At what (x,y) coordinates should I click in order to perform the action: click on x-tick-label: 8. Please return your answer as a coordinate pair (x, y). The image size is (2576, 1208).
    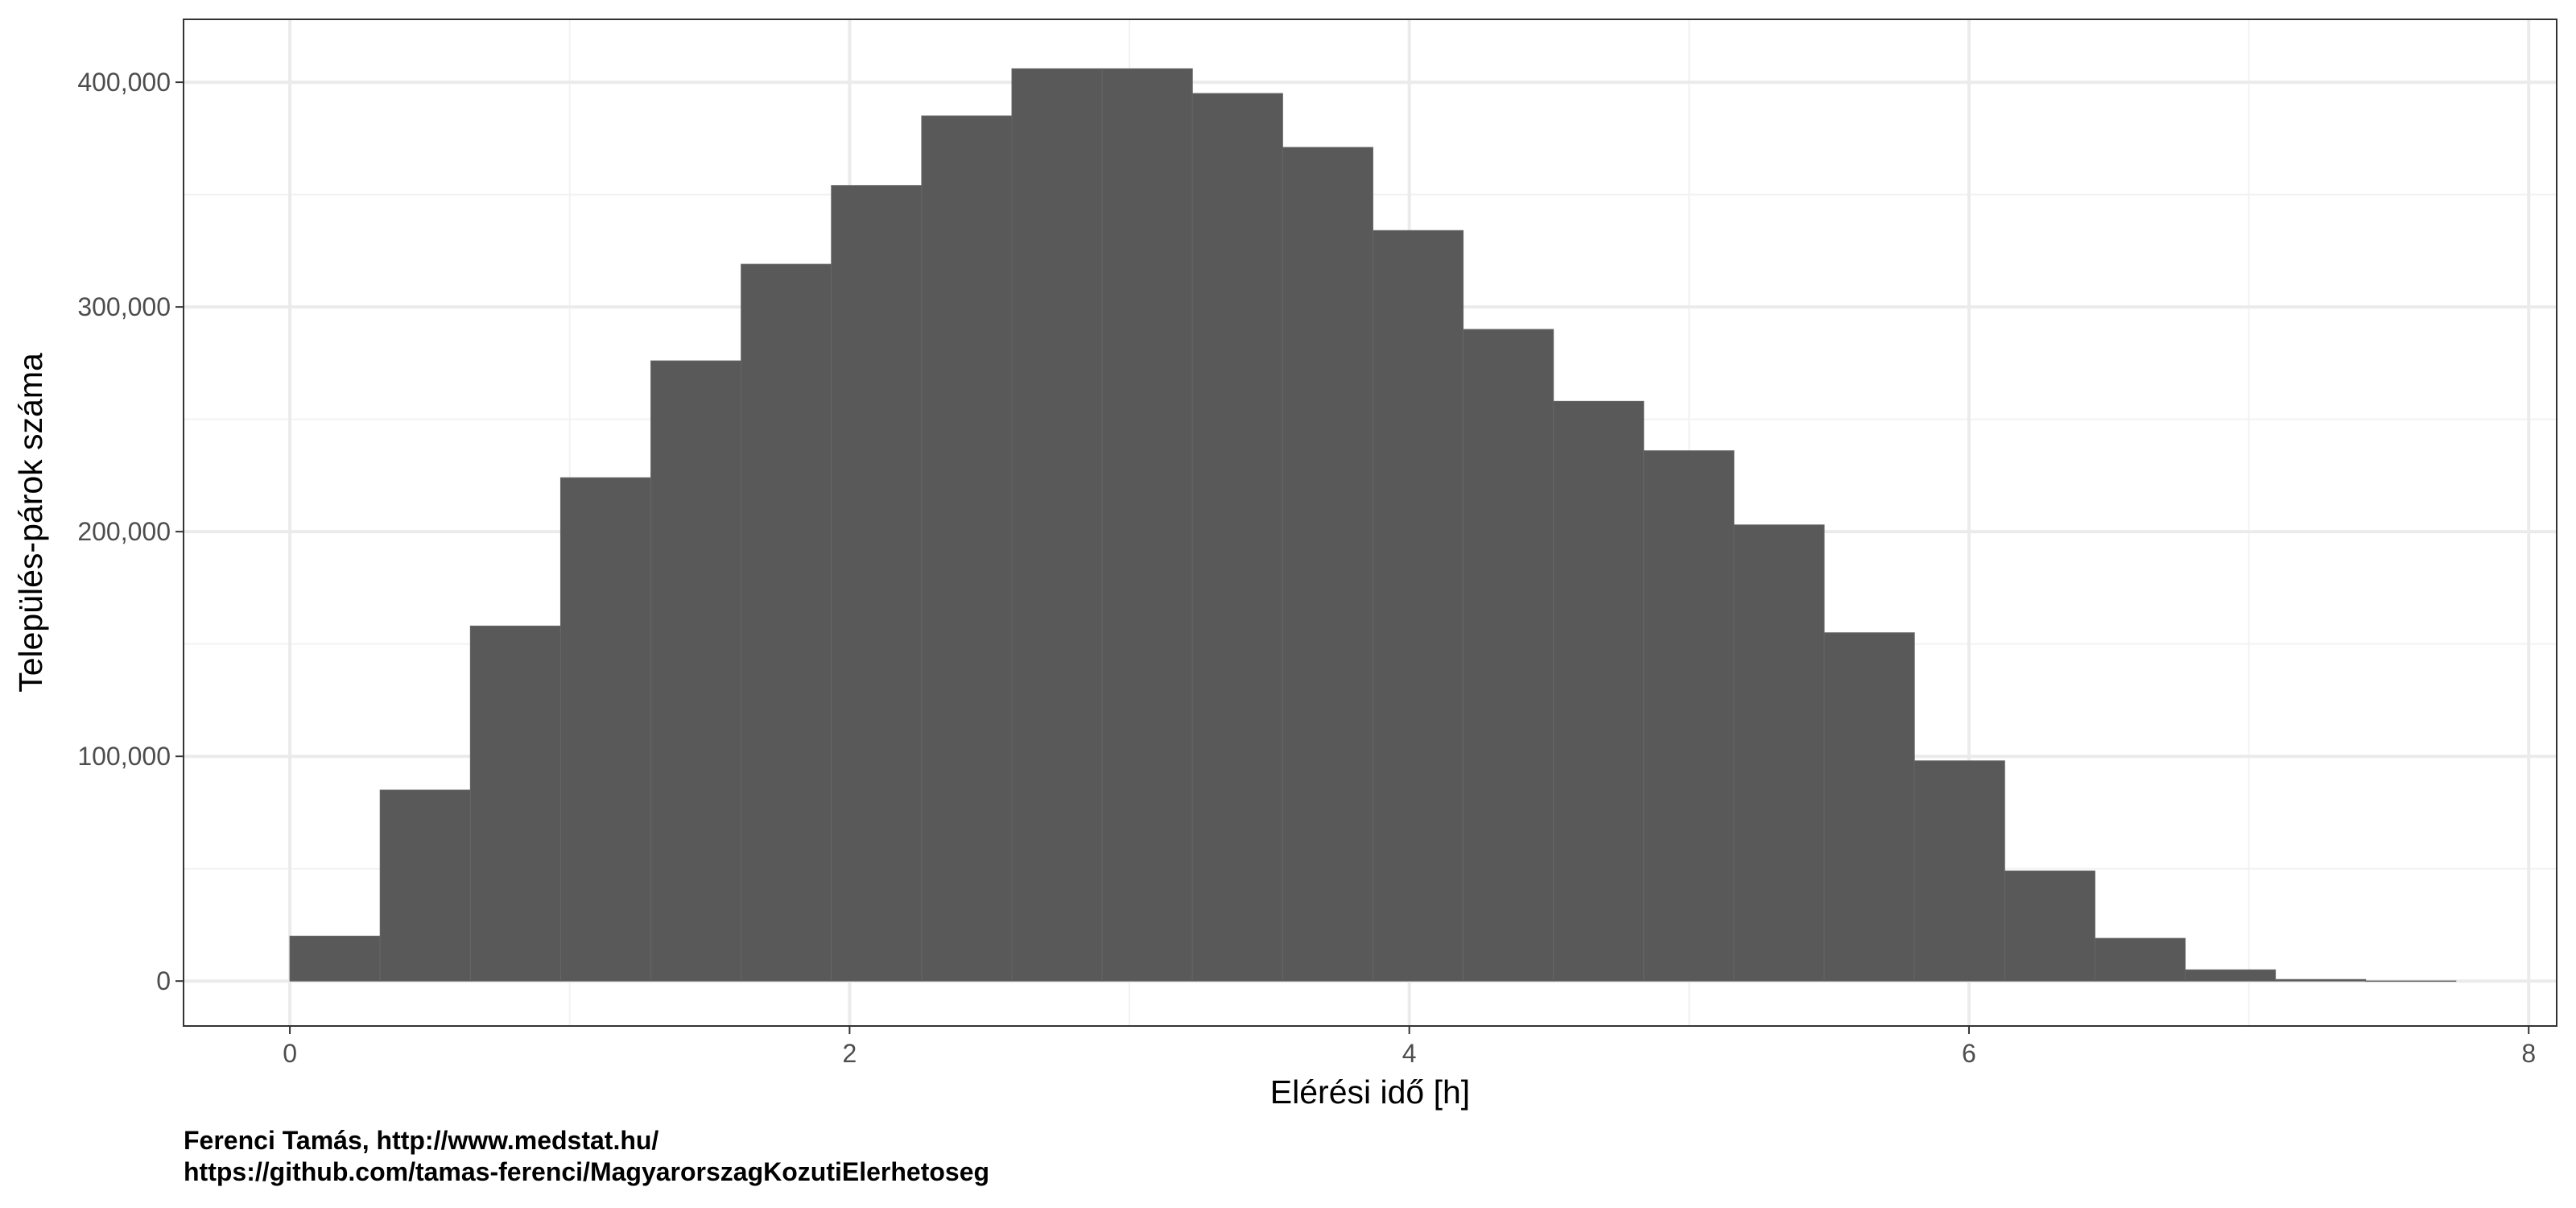
    Looking at the image, I should click on (2528, 1053).